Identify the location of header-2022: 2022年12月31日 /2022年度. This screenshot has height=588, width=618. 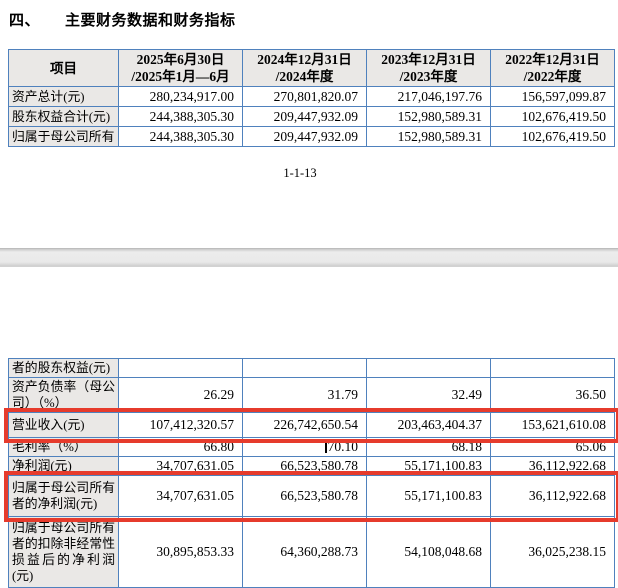
(552, 68).